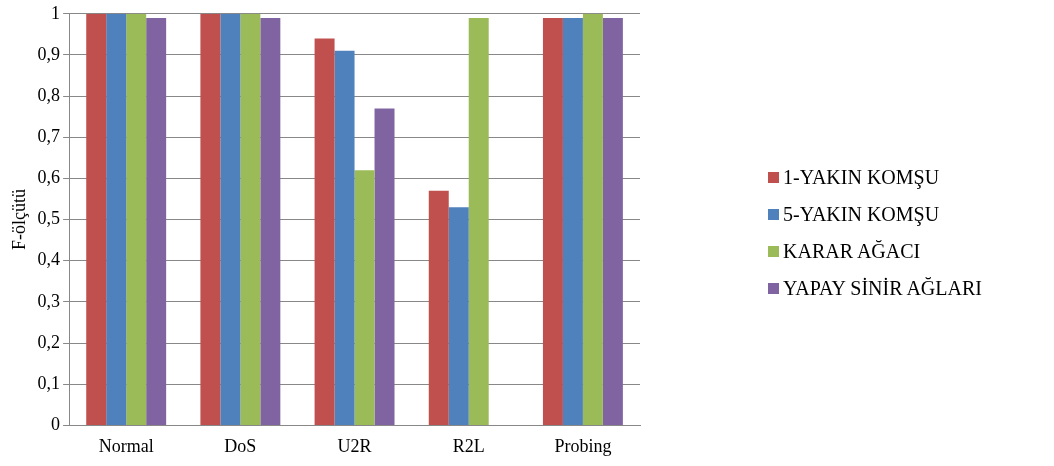 The width and height of the screenshot is (1054, 466). Describe the element at coordinates (49, 136) in the screenshot. I see `y-tick-label: 0,7` at that location.